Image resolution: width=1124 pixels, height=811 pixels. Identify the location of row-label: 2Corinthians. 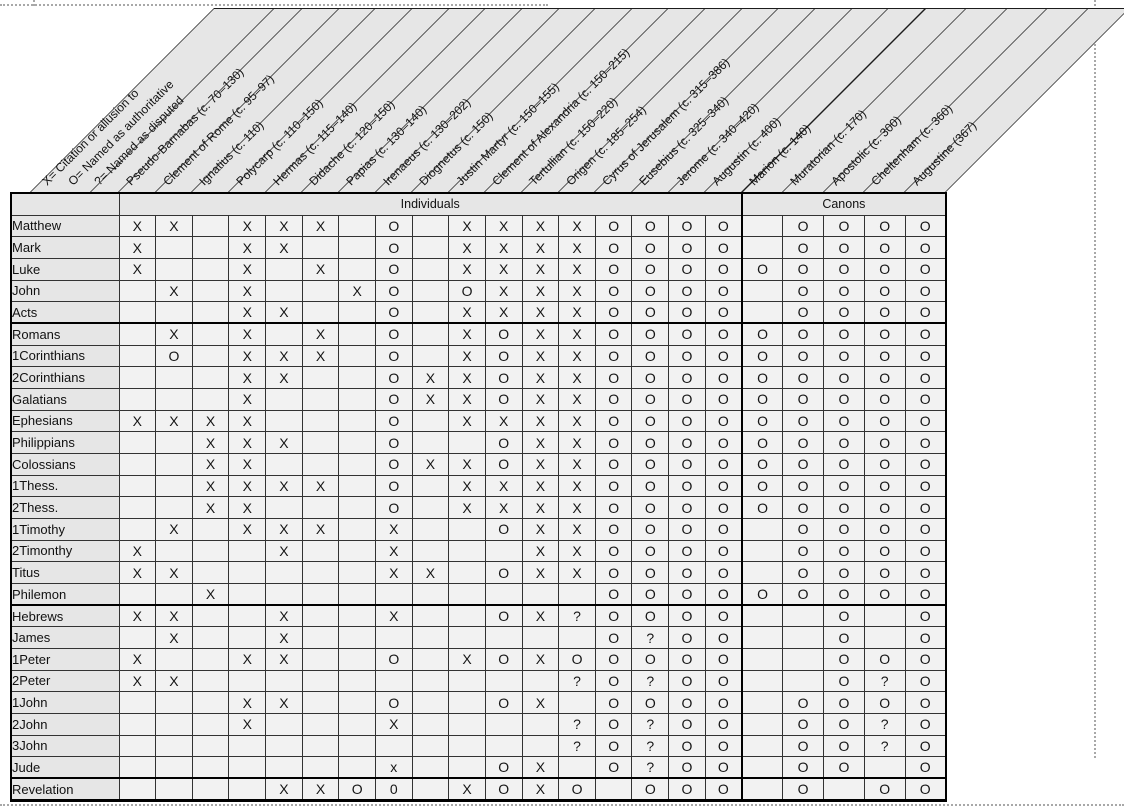
(65, 377).